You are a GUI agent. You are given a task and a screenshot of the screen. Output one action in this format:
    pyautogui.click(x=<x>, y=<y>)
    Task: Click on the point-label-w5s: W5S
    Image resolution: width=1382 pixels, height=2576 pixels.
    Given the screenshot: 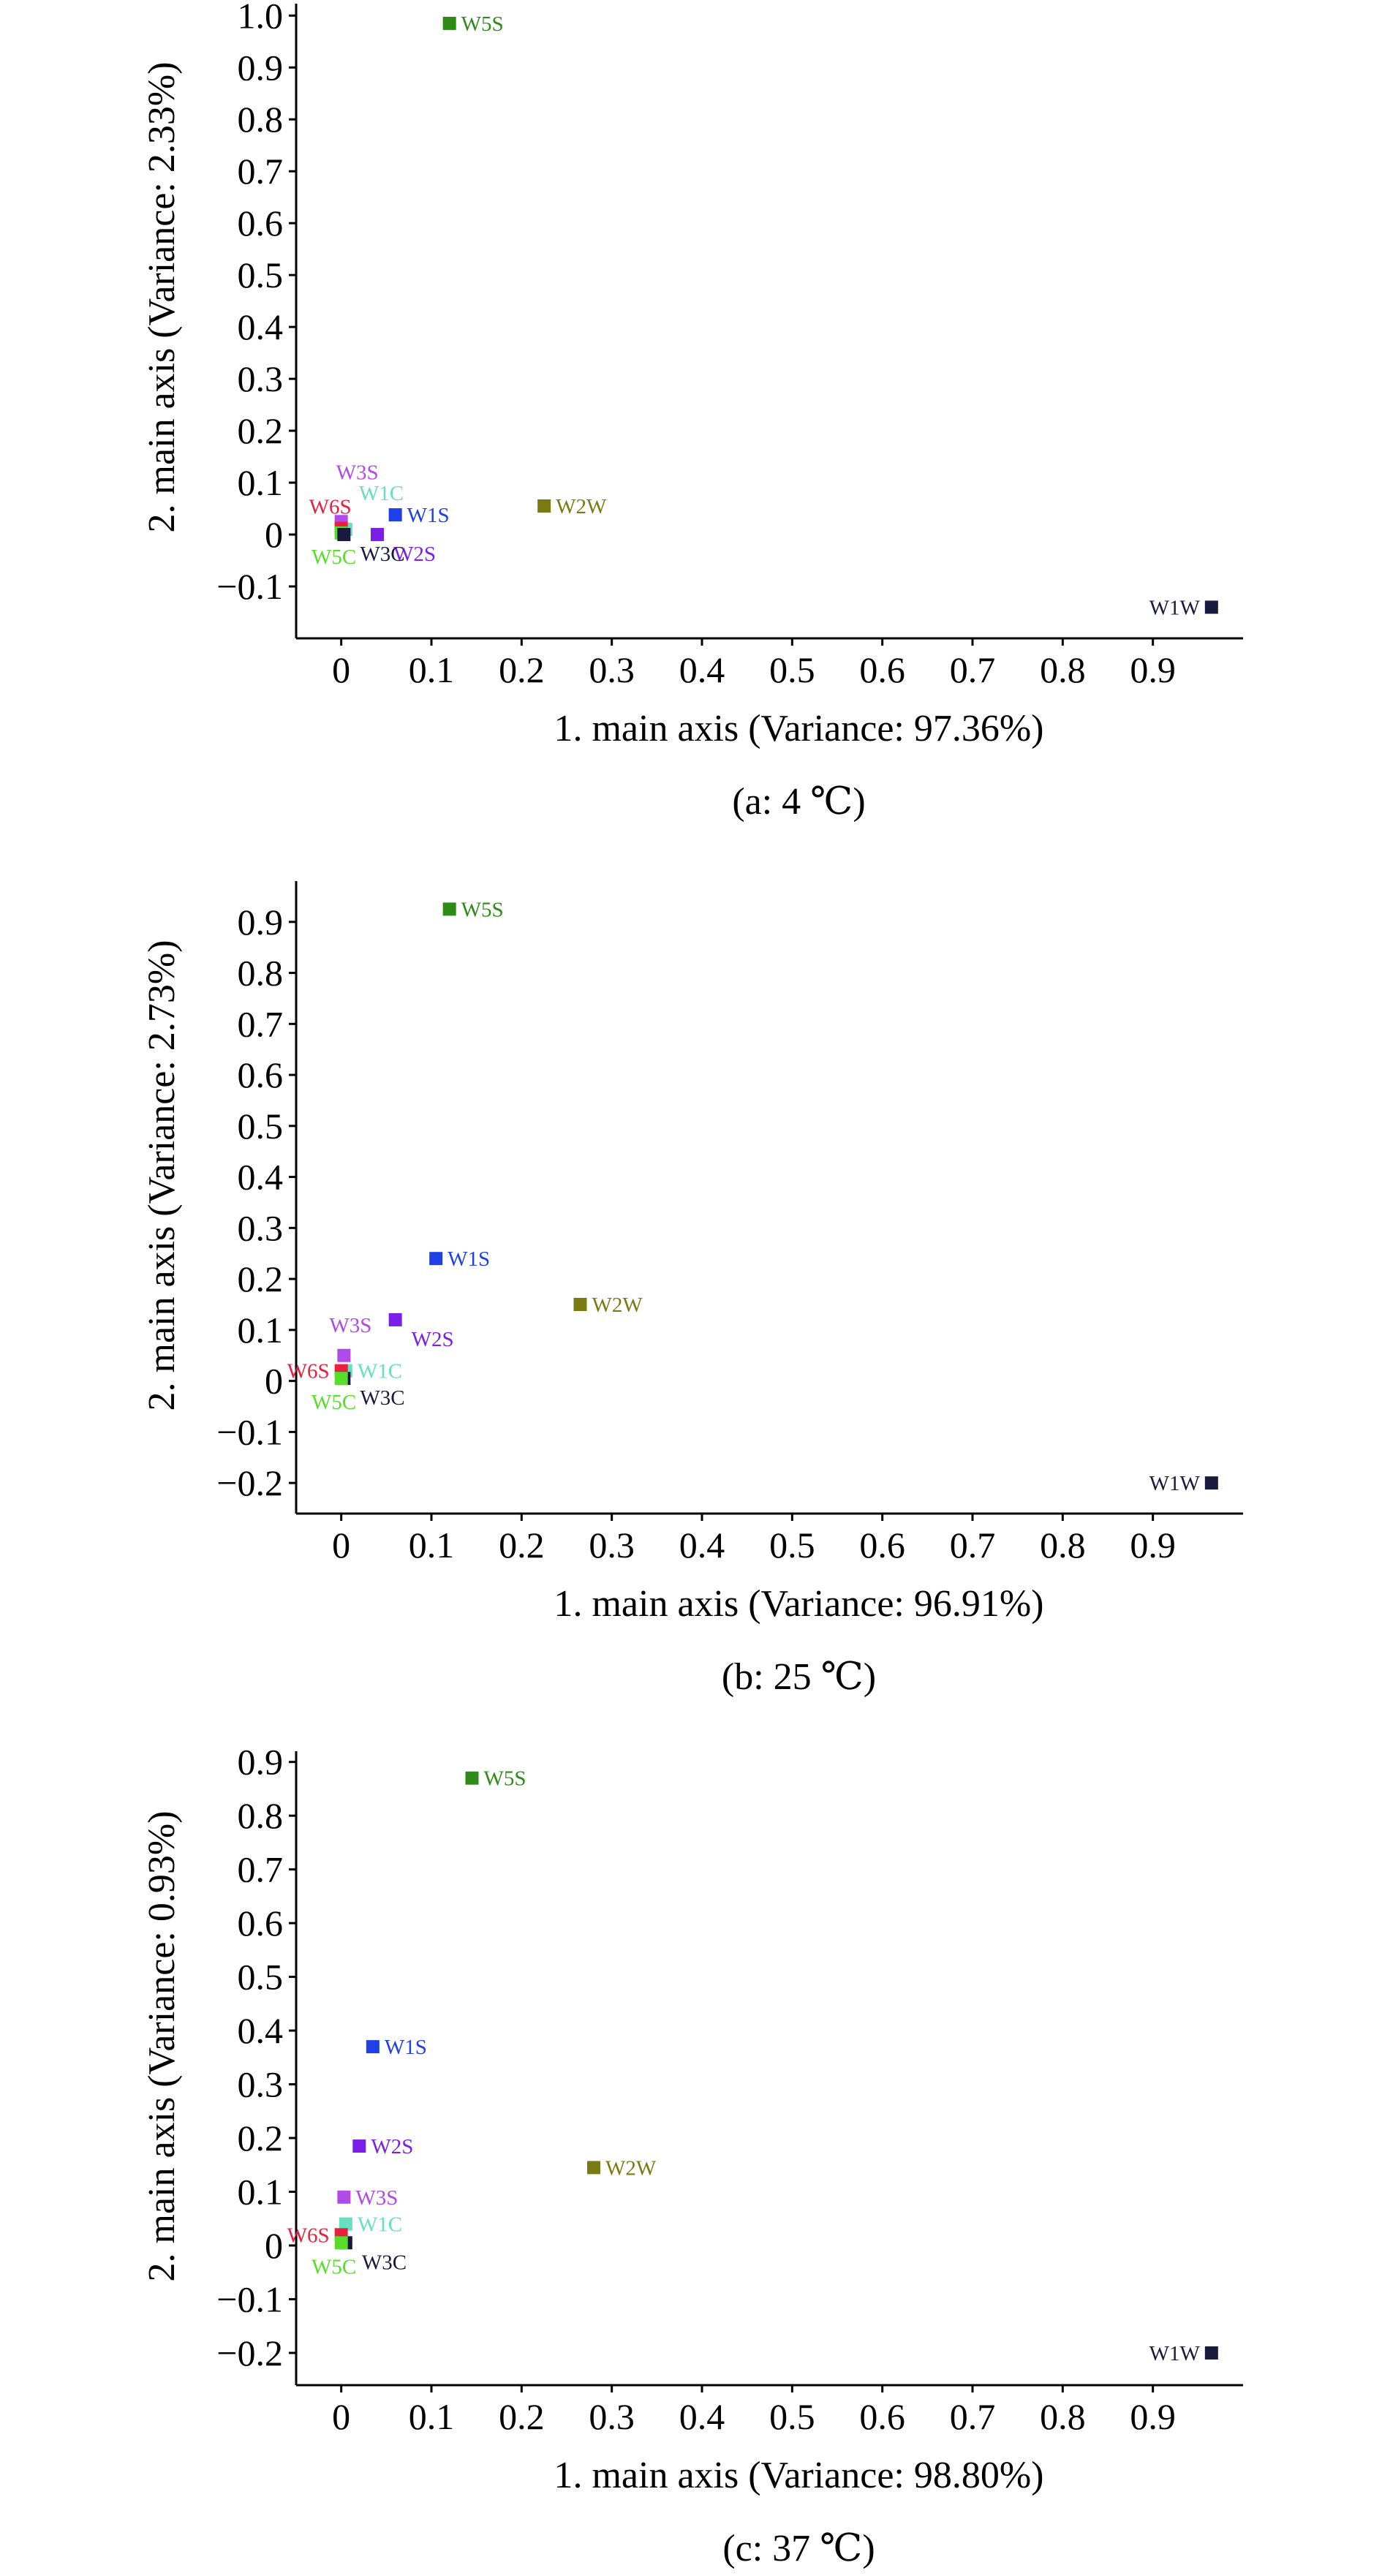 What is the action you would take?
    pyautogui.click(x=482, y=909)
    